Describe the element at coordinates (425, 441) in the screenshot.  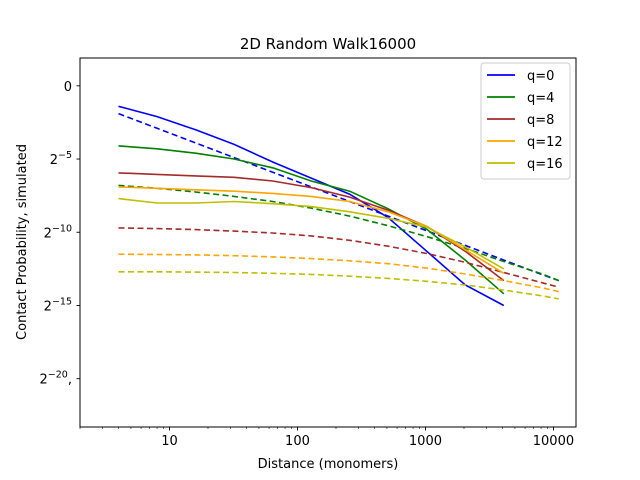
I see `x-tick-label: 1000` at that location.